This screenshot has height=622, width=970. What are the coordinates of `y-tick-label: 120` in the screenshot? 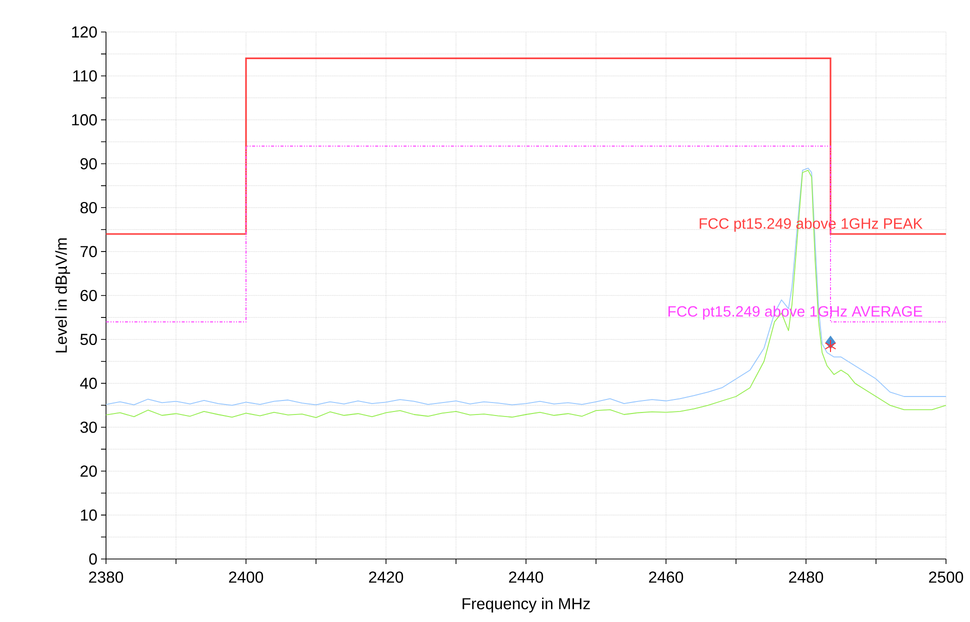 It's located at (84, 32).